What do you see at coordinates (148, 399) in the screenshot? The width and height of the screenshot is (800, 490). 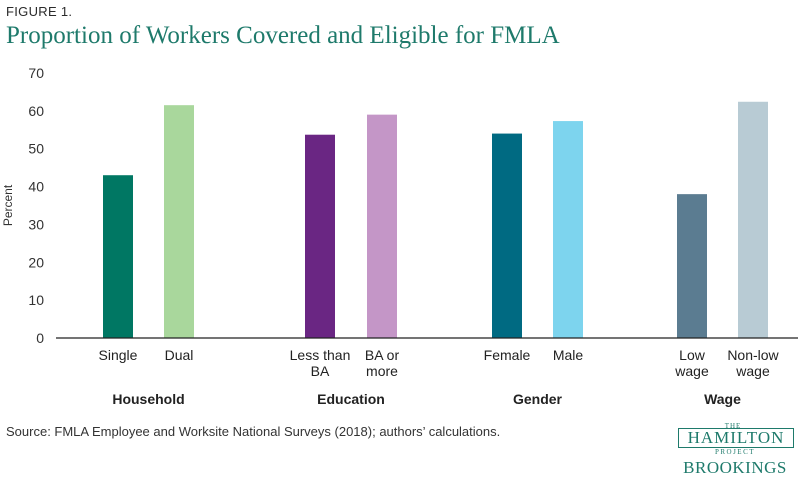 I see `group-label: Household` at bounding box center [148, 399].